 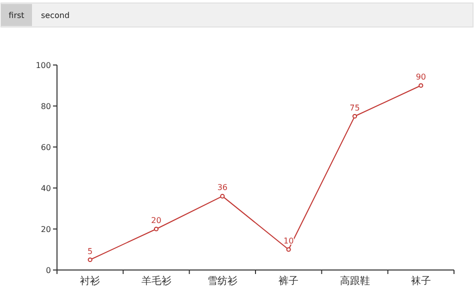 I want to click on y-tick-label: 40, so click(x=45, y=188).